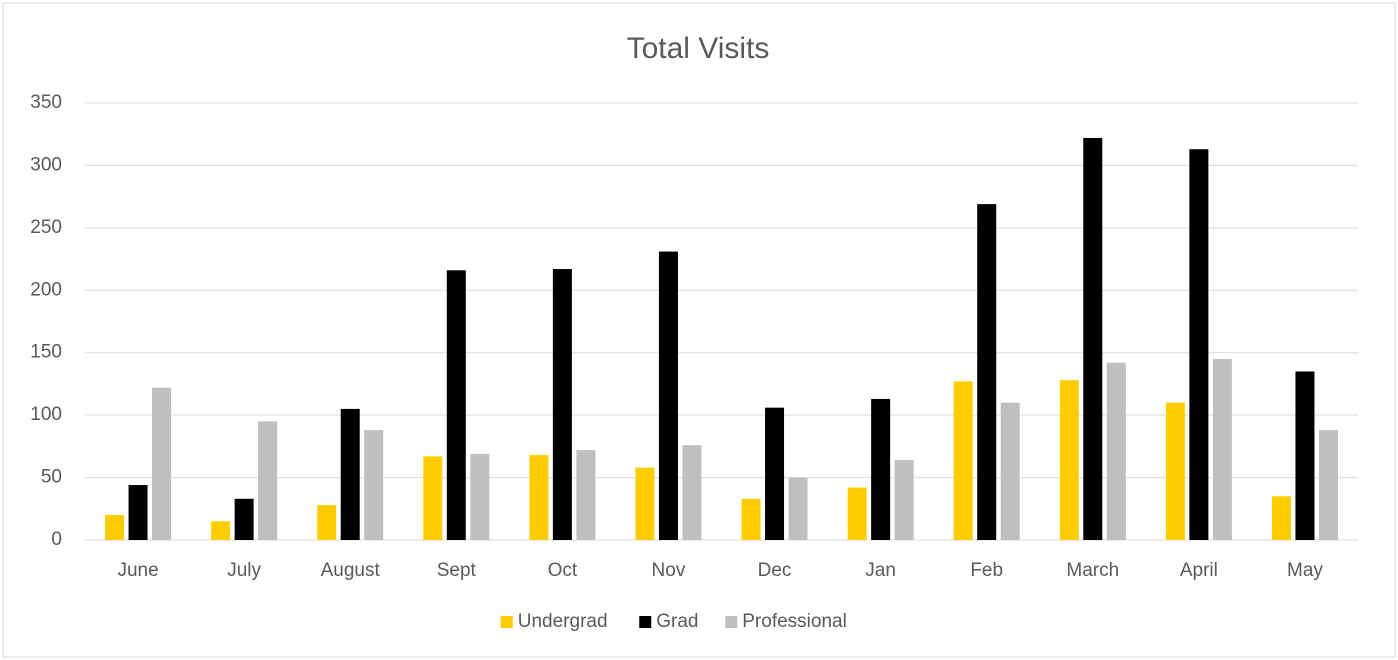  Describe the element at coordinates (669, 570) in the screenshot. I see `x-tick-label: Nov` at that location.